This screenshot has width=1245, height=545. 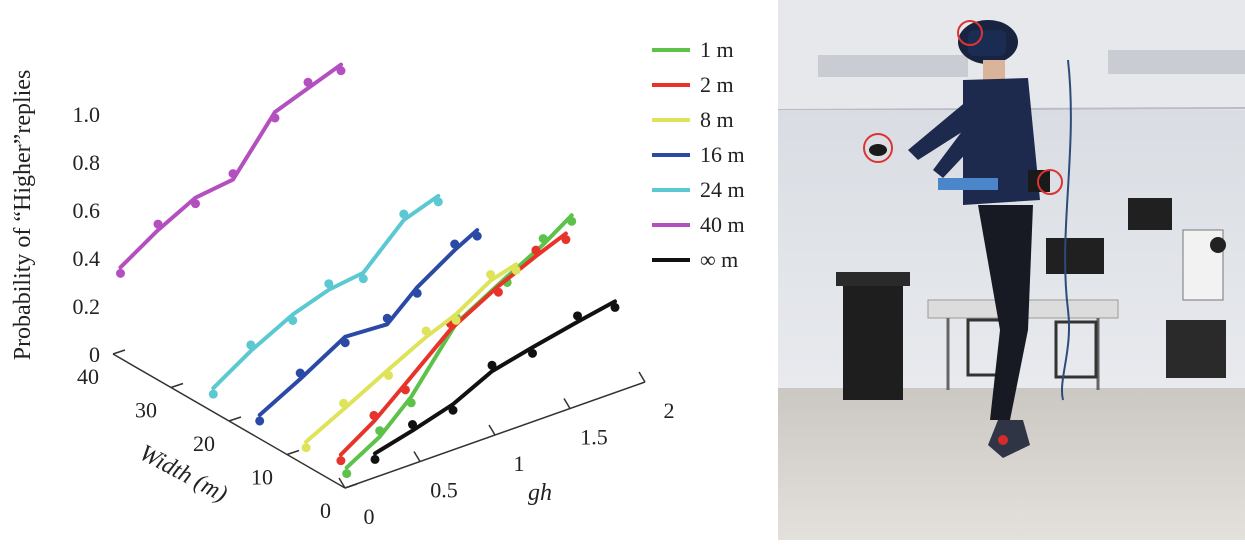 What do you see at coordinates (540, 493) in the screenshot?
I see `gh-axis-title: gh` at bounding box center [540, 493].